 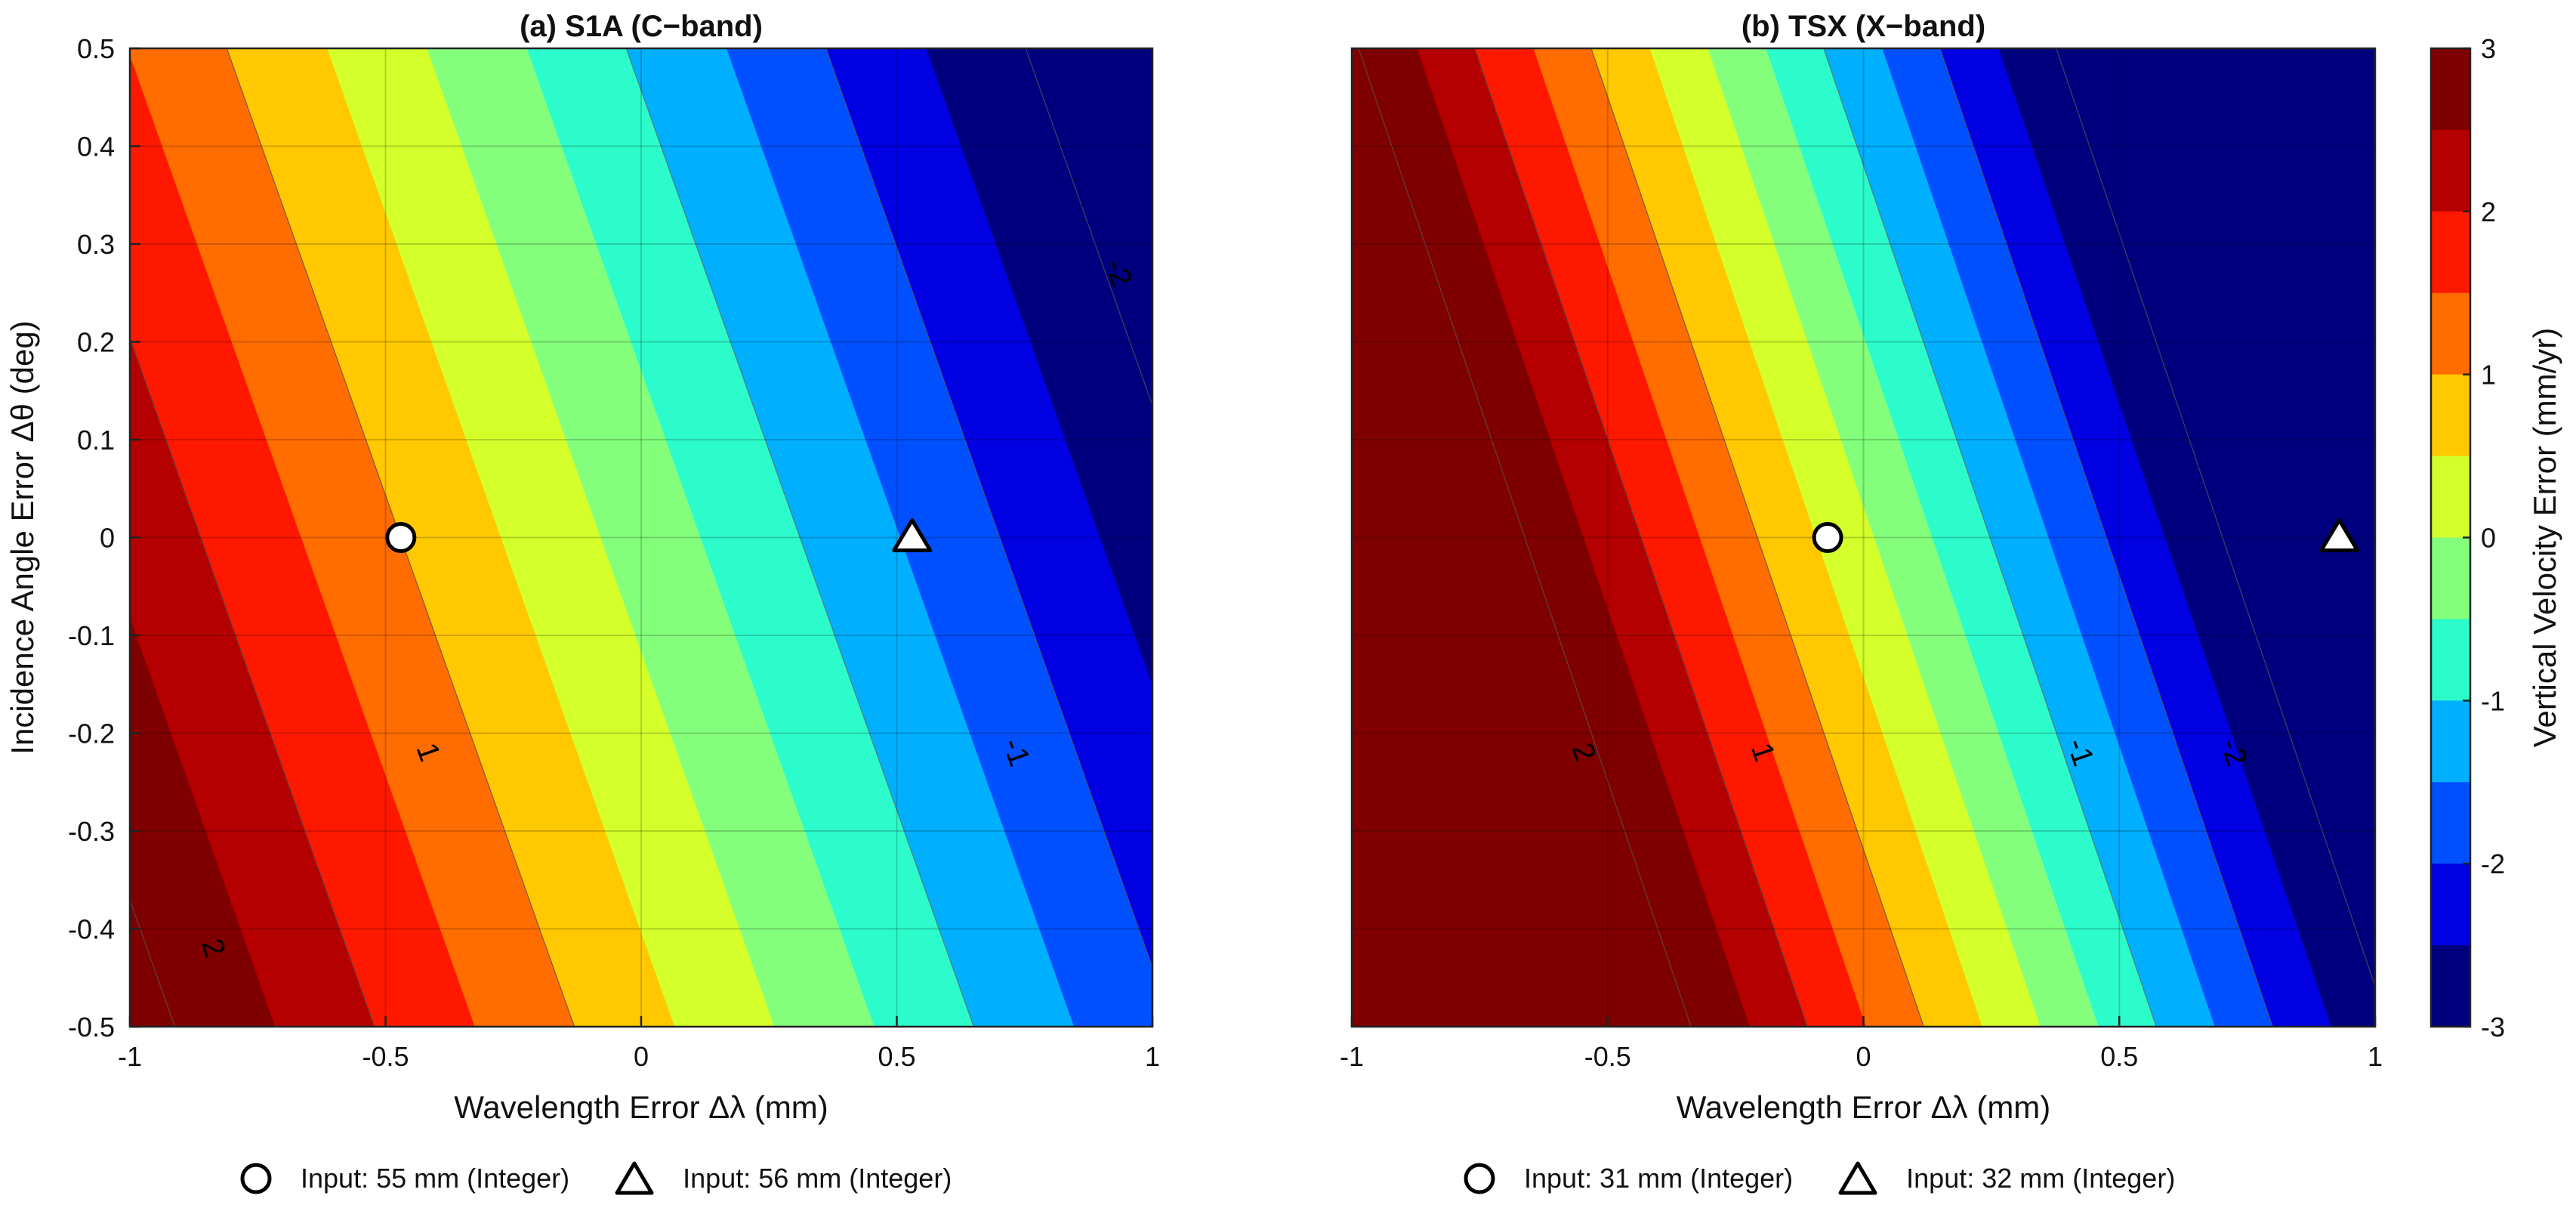 What do you see at coordinates (91, 1027) in the screenshot?
I see `y-tick-label: -0.5` at bounding box center [91, 1027].